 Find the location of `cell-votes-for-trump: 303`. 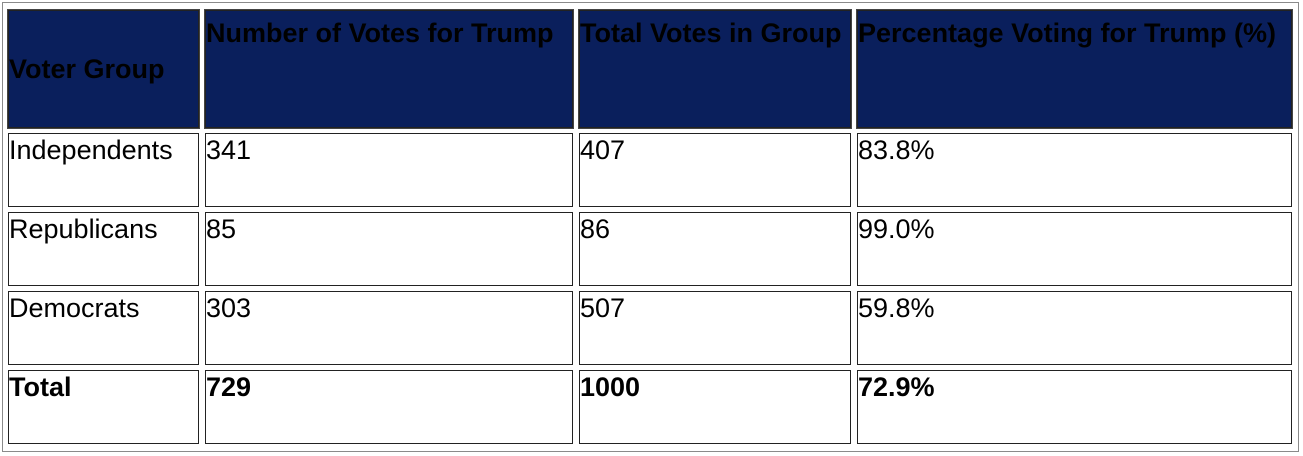

cell-votes-for-trump: 303 is located at coordinates (389, 328).